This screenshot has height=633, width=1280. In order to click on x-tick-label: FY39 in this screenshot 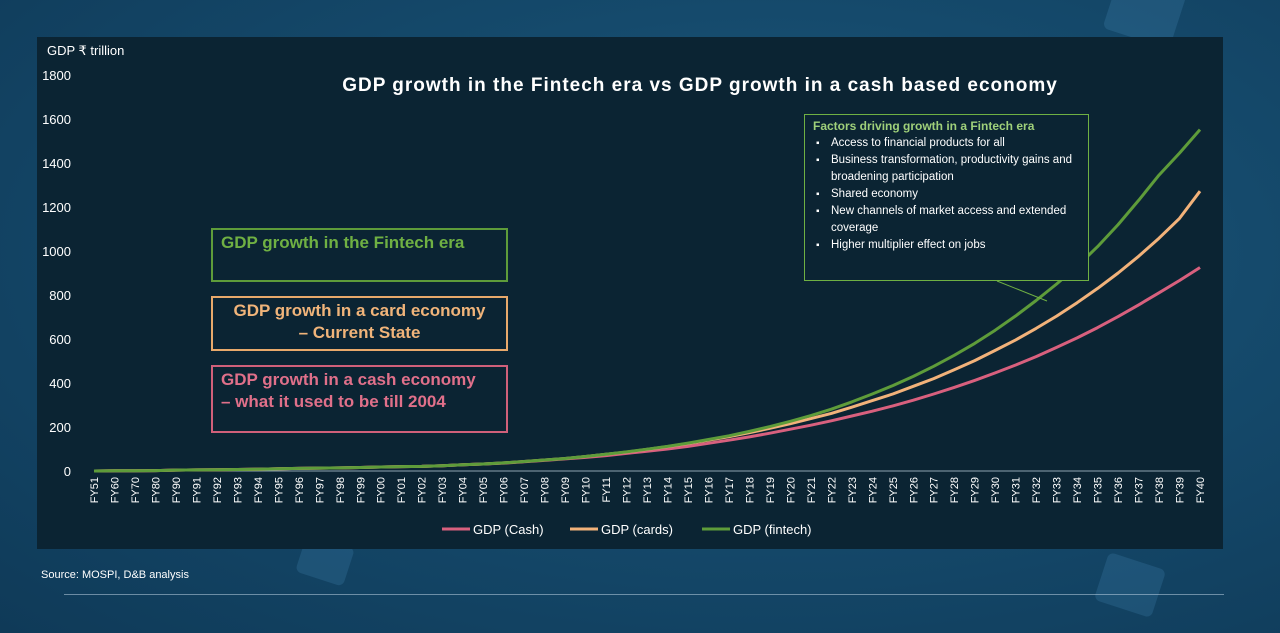, I will do `click(1181, 490)`.